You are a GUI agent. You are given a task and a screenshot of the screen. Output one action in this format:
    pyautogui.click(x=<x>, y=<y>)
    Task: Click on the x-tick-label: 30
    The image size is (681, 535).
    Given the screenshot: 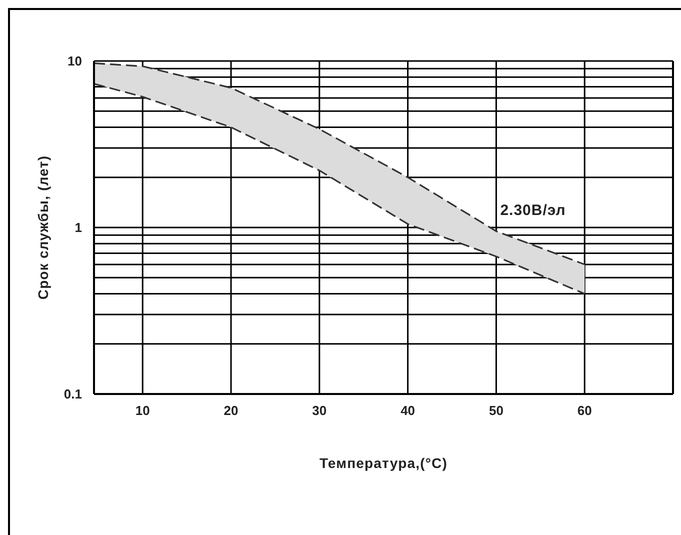 What is the action you would take?
    pyautogui.click(x=319, y=410)
    